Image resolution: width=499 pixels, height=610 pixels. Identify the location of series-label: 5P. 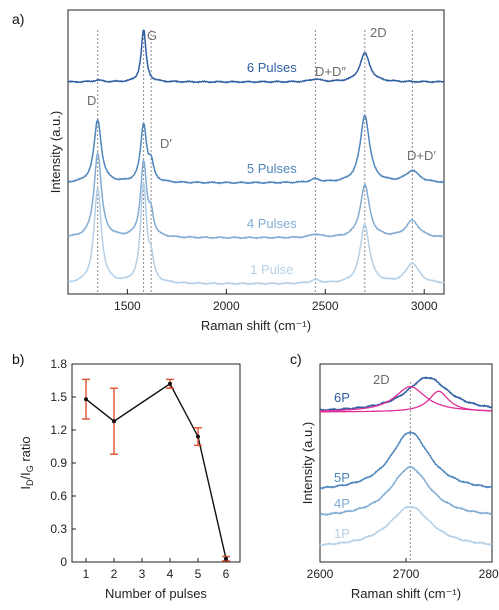
(342, 477).